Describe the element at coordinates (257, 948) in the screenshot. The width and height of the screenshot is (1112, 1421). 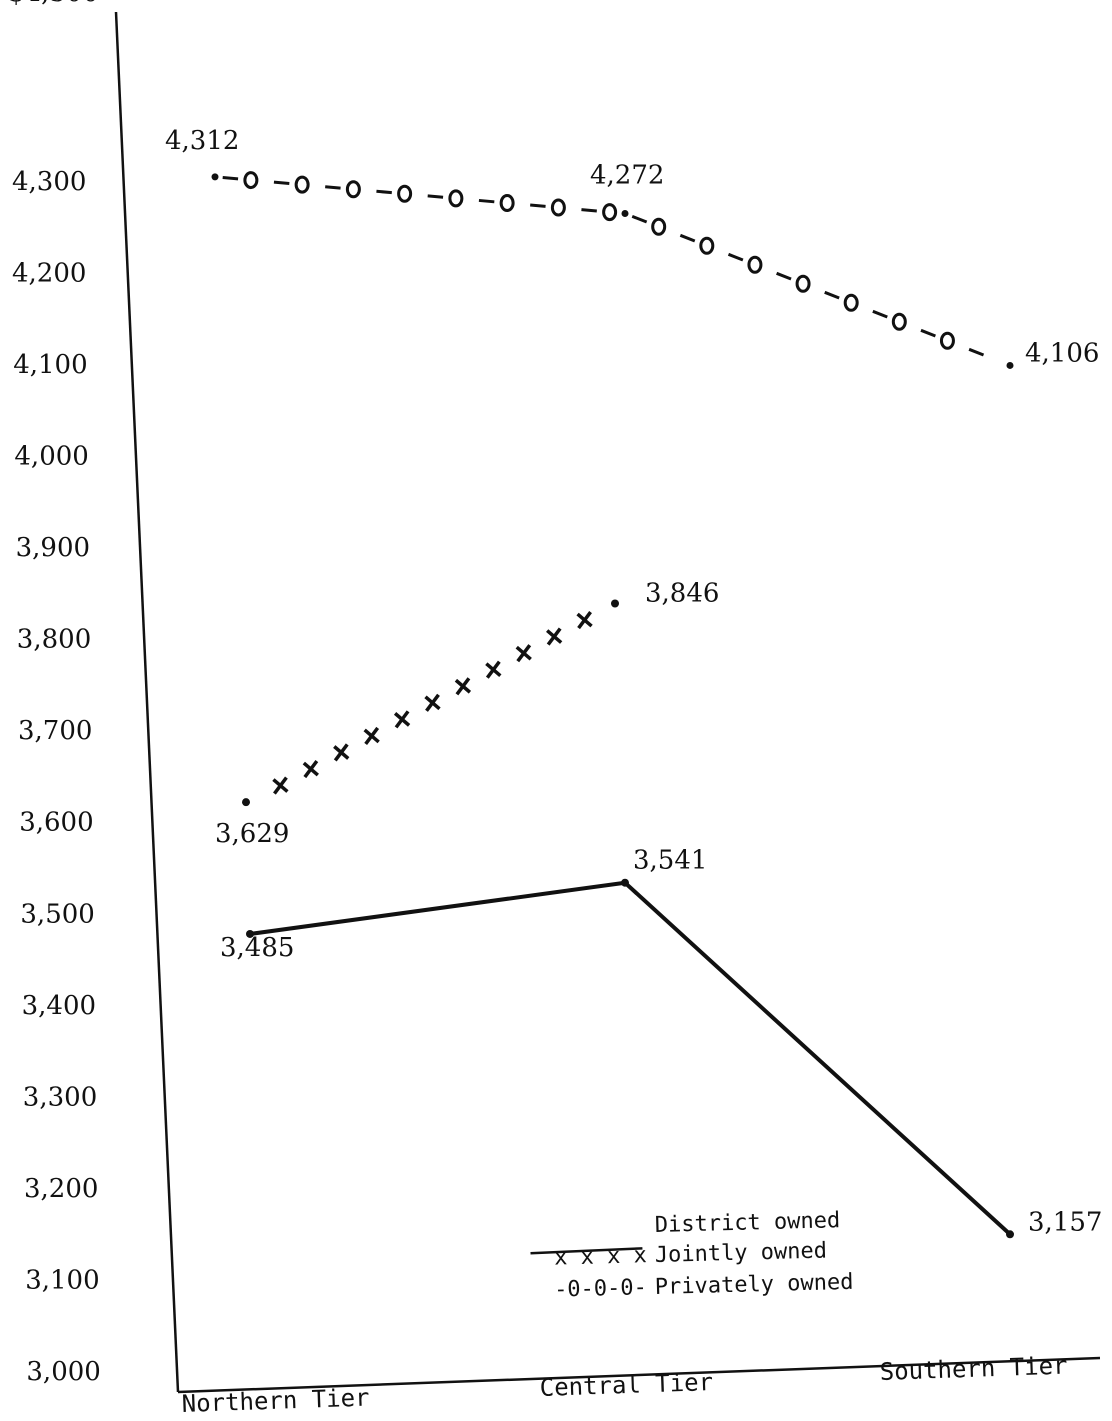
I see `data-label: 3,485` at that location.